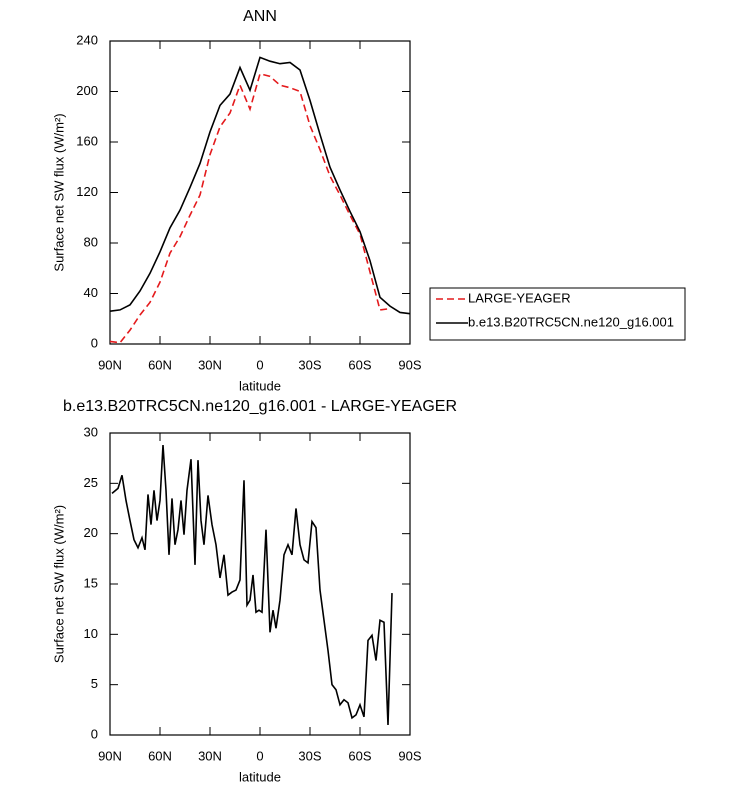 The image size is (733, 790). What do you see at coordinates (260, 16) in the screenshot?
I see `chart-title: ANN` at bounding box center [260, 16].